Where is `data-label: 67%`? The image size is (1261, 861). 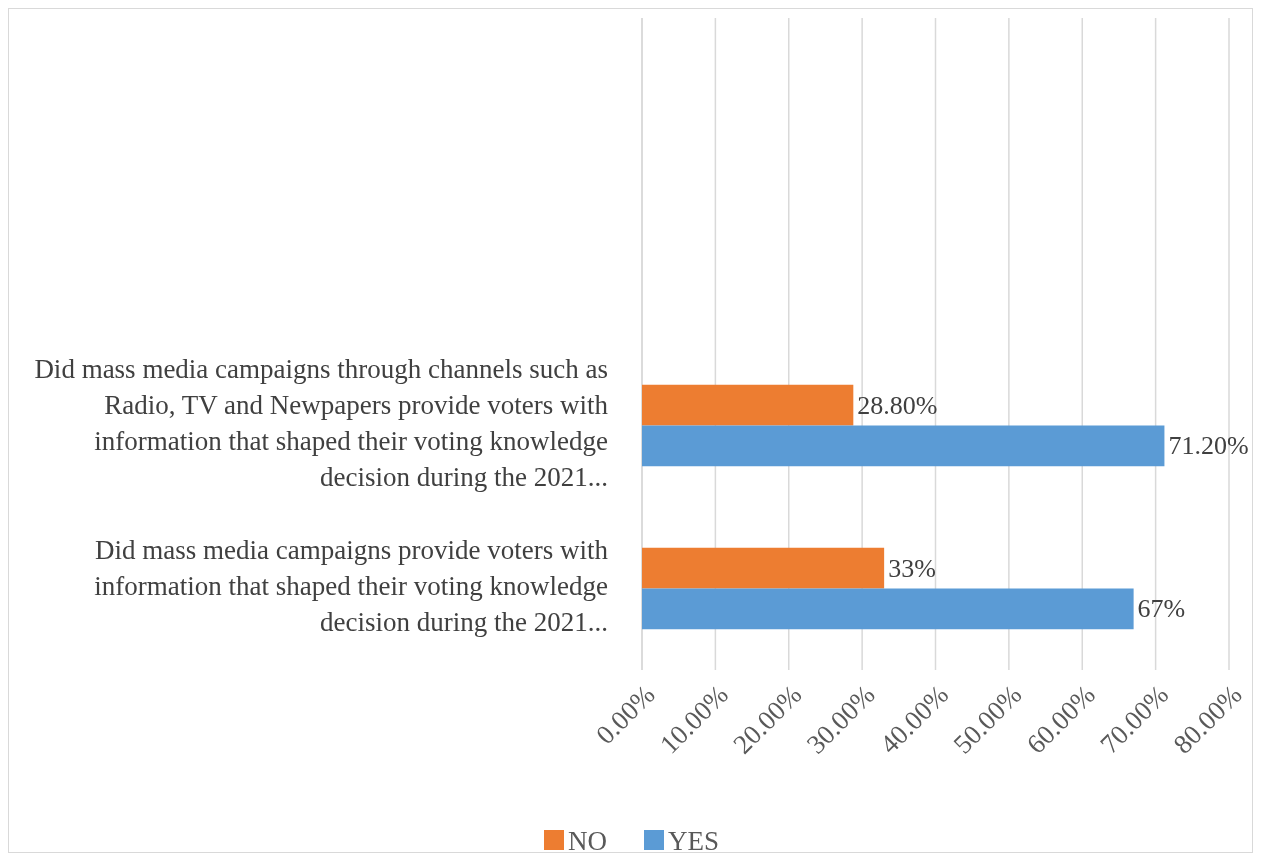 data-label: 67% is located at coordinates (1161, 609).